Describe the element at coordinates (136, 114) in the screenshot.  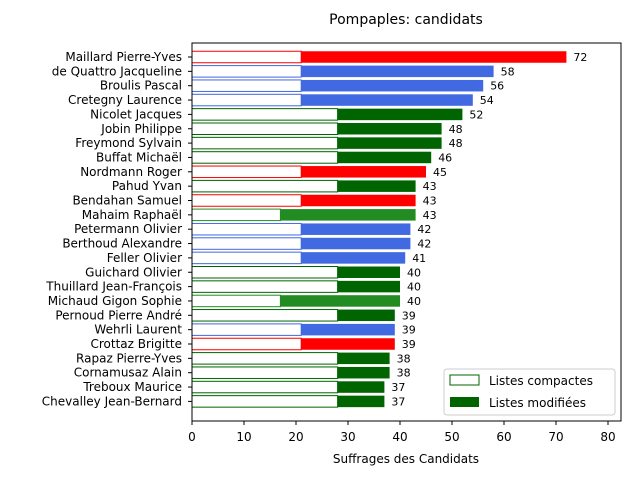
I see `y-tick-label: Nicolet Jacques` at that location.